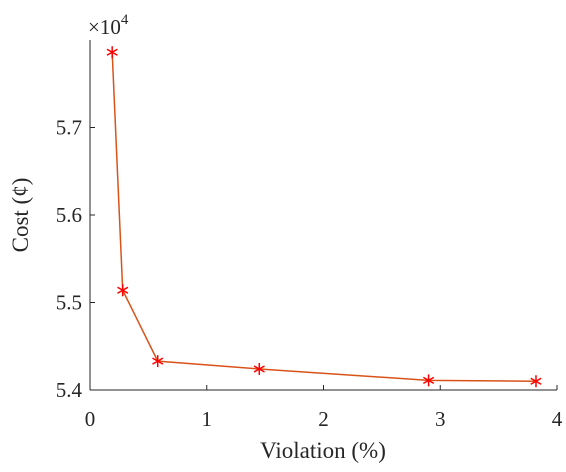 Image resolution: width=566 pixels, height=472 pixels. What do you see at coordinates (90, 419) in the screenshot?
I see `x-tick-label: 0` at bounding box center [90, 419].